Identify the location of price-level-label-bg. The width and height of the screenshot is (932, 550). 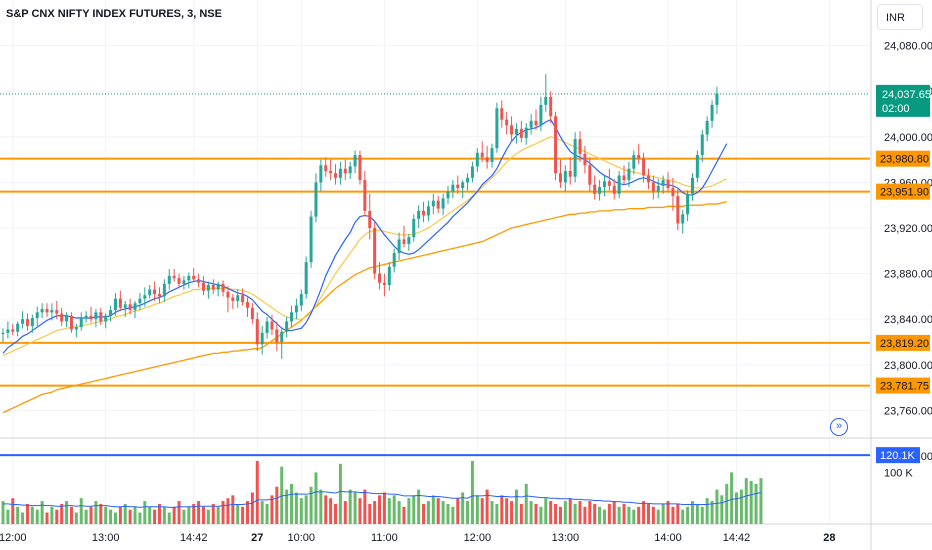
(903, 385).